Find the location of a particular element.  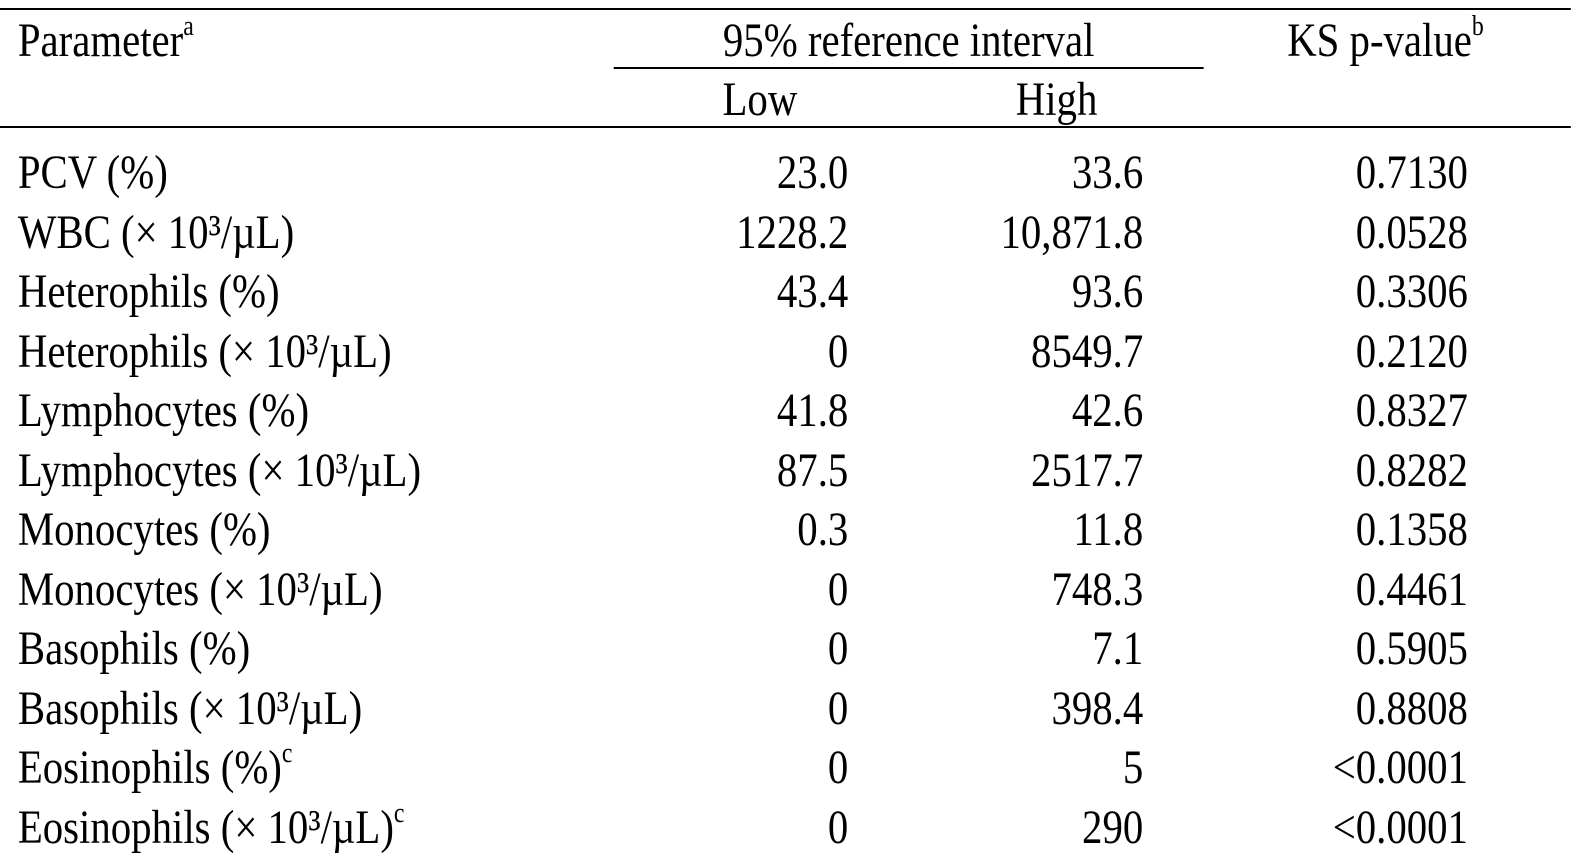

row-parameter: PCV (%) is located at coordinates (93, 173).